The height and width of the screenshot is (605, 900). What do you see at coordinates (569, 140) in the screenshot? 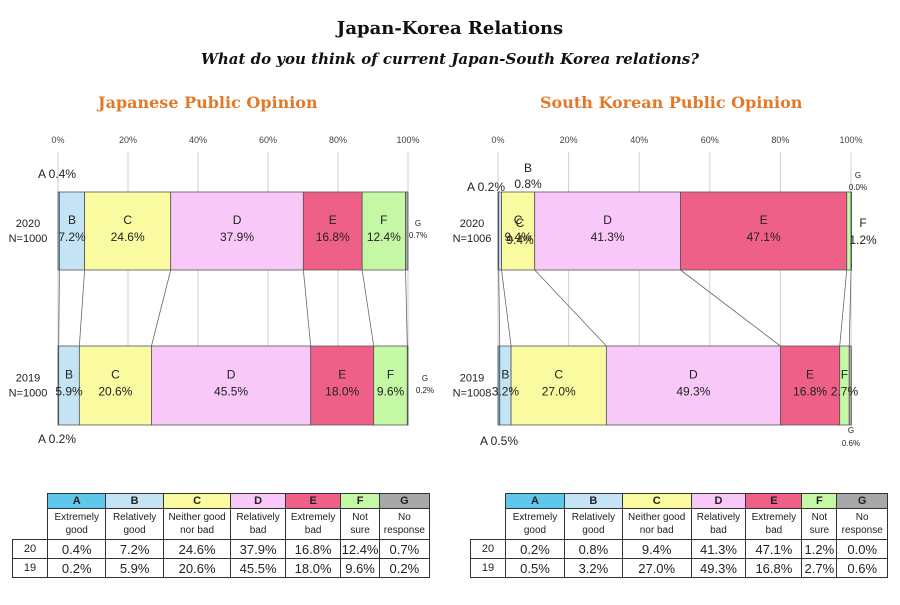
I see `x-tick-label: 20%` at bounding box center [569, 140].